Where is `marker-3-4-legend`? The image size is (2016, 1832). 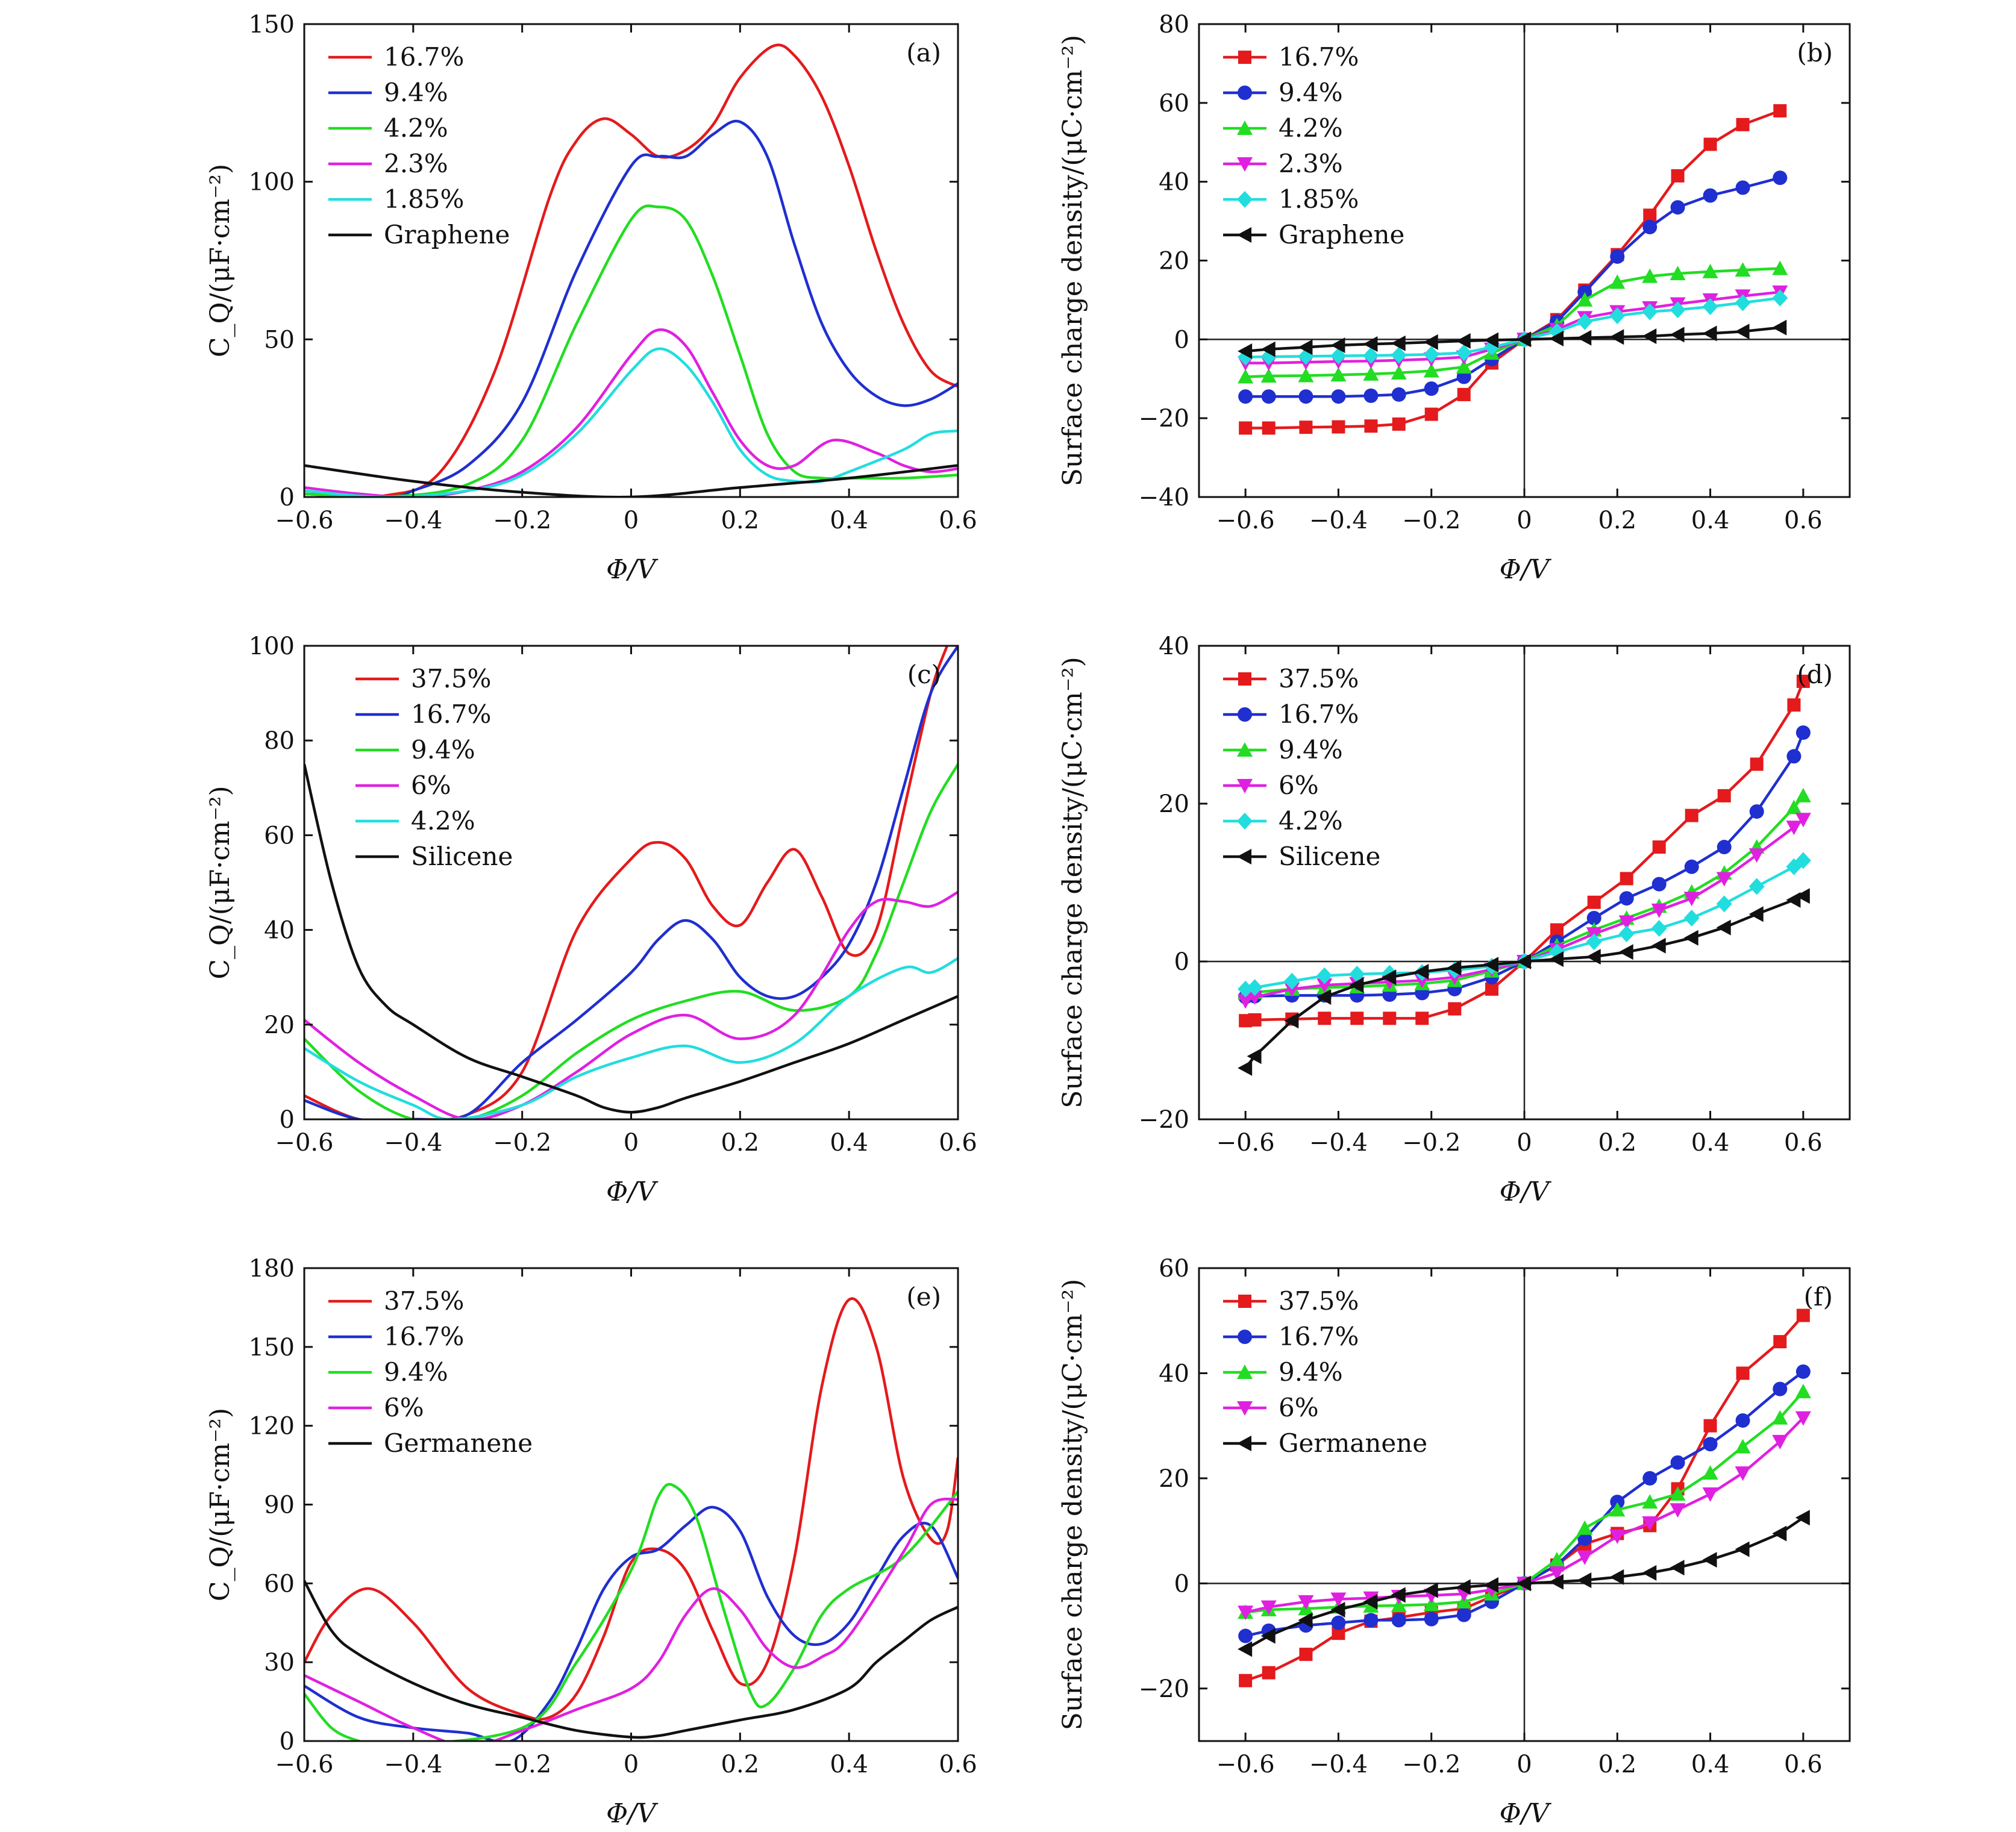 marker-3-4-legend is located at coordinates (1245, 821).